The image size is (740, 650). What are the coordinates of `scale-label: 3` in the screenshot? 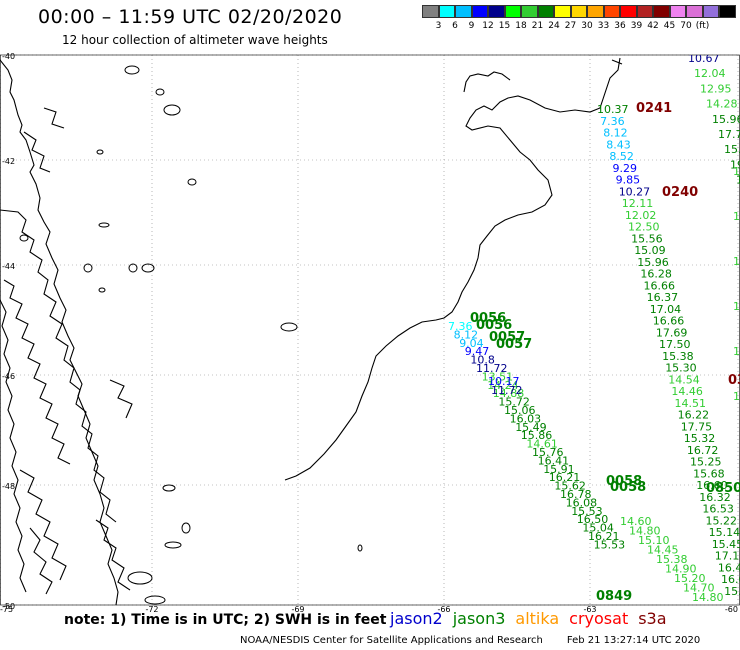 It's located at (438, 26).